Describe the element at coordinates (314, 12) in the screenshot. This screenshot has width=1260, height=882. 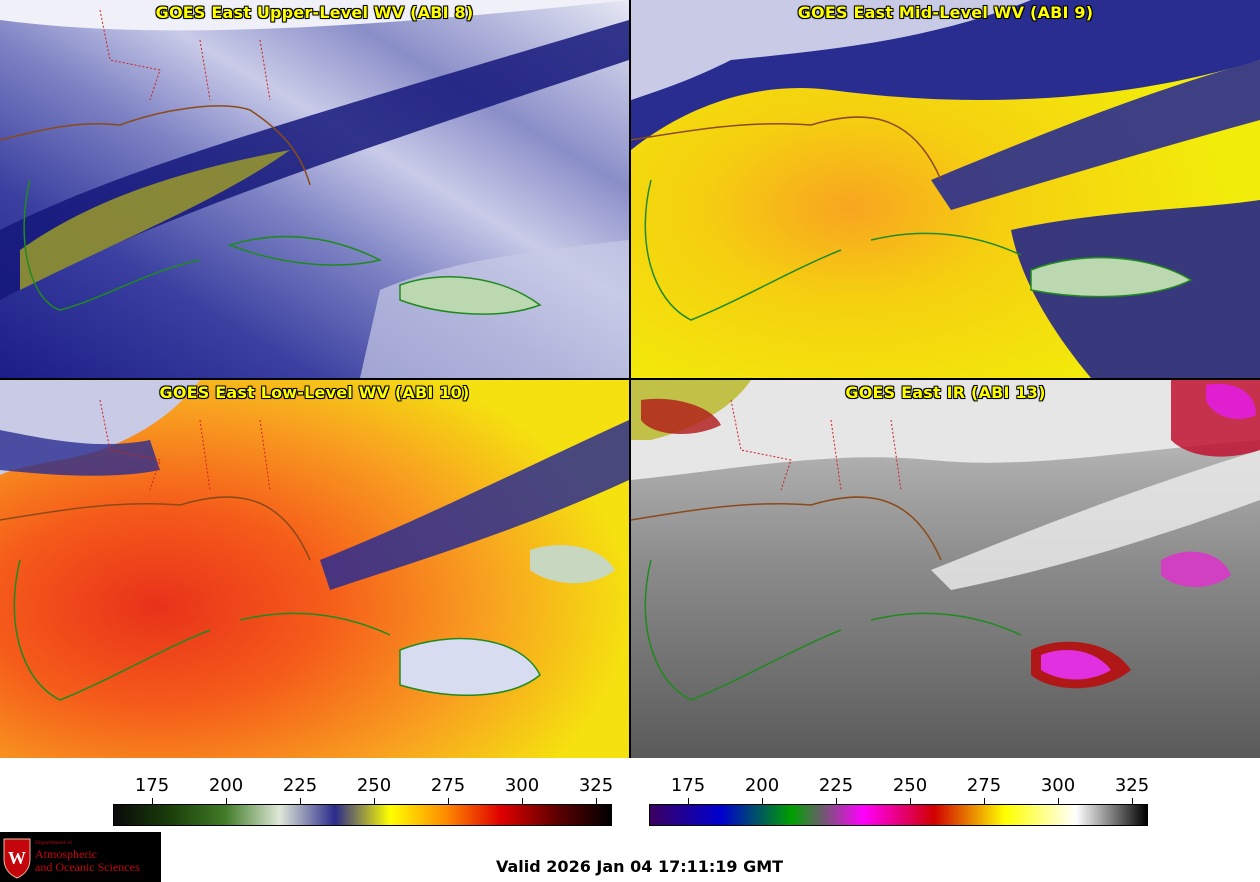
I see `panel-title: GOES East Upper-Level WV (ABI 8)` at that location.